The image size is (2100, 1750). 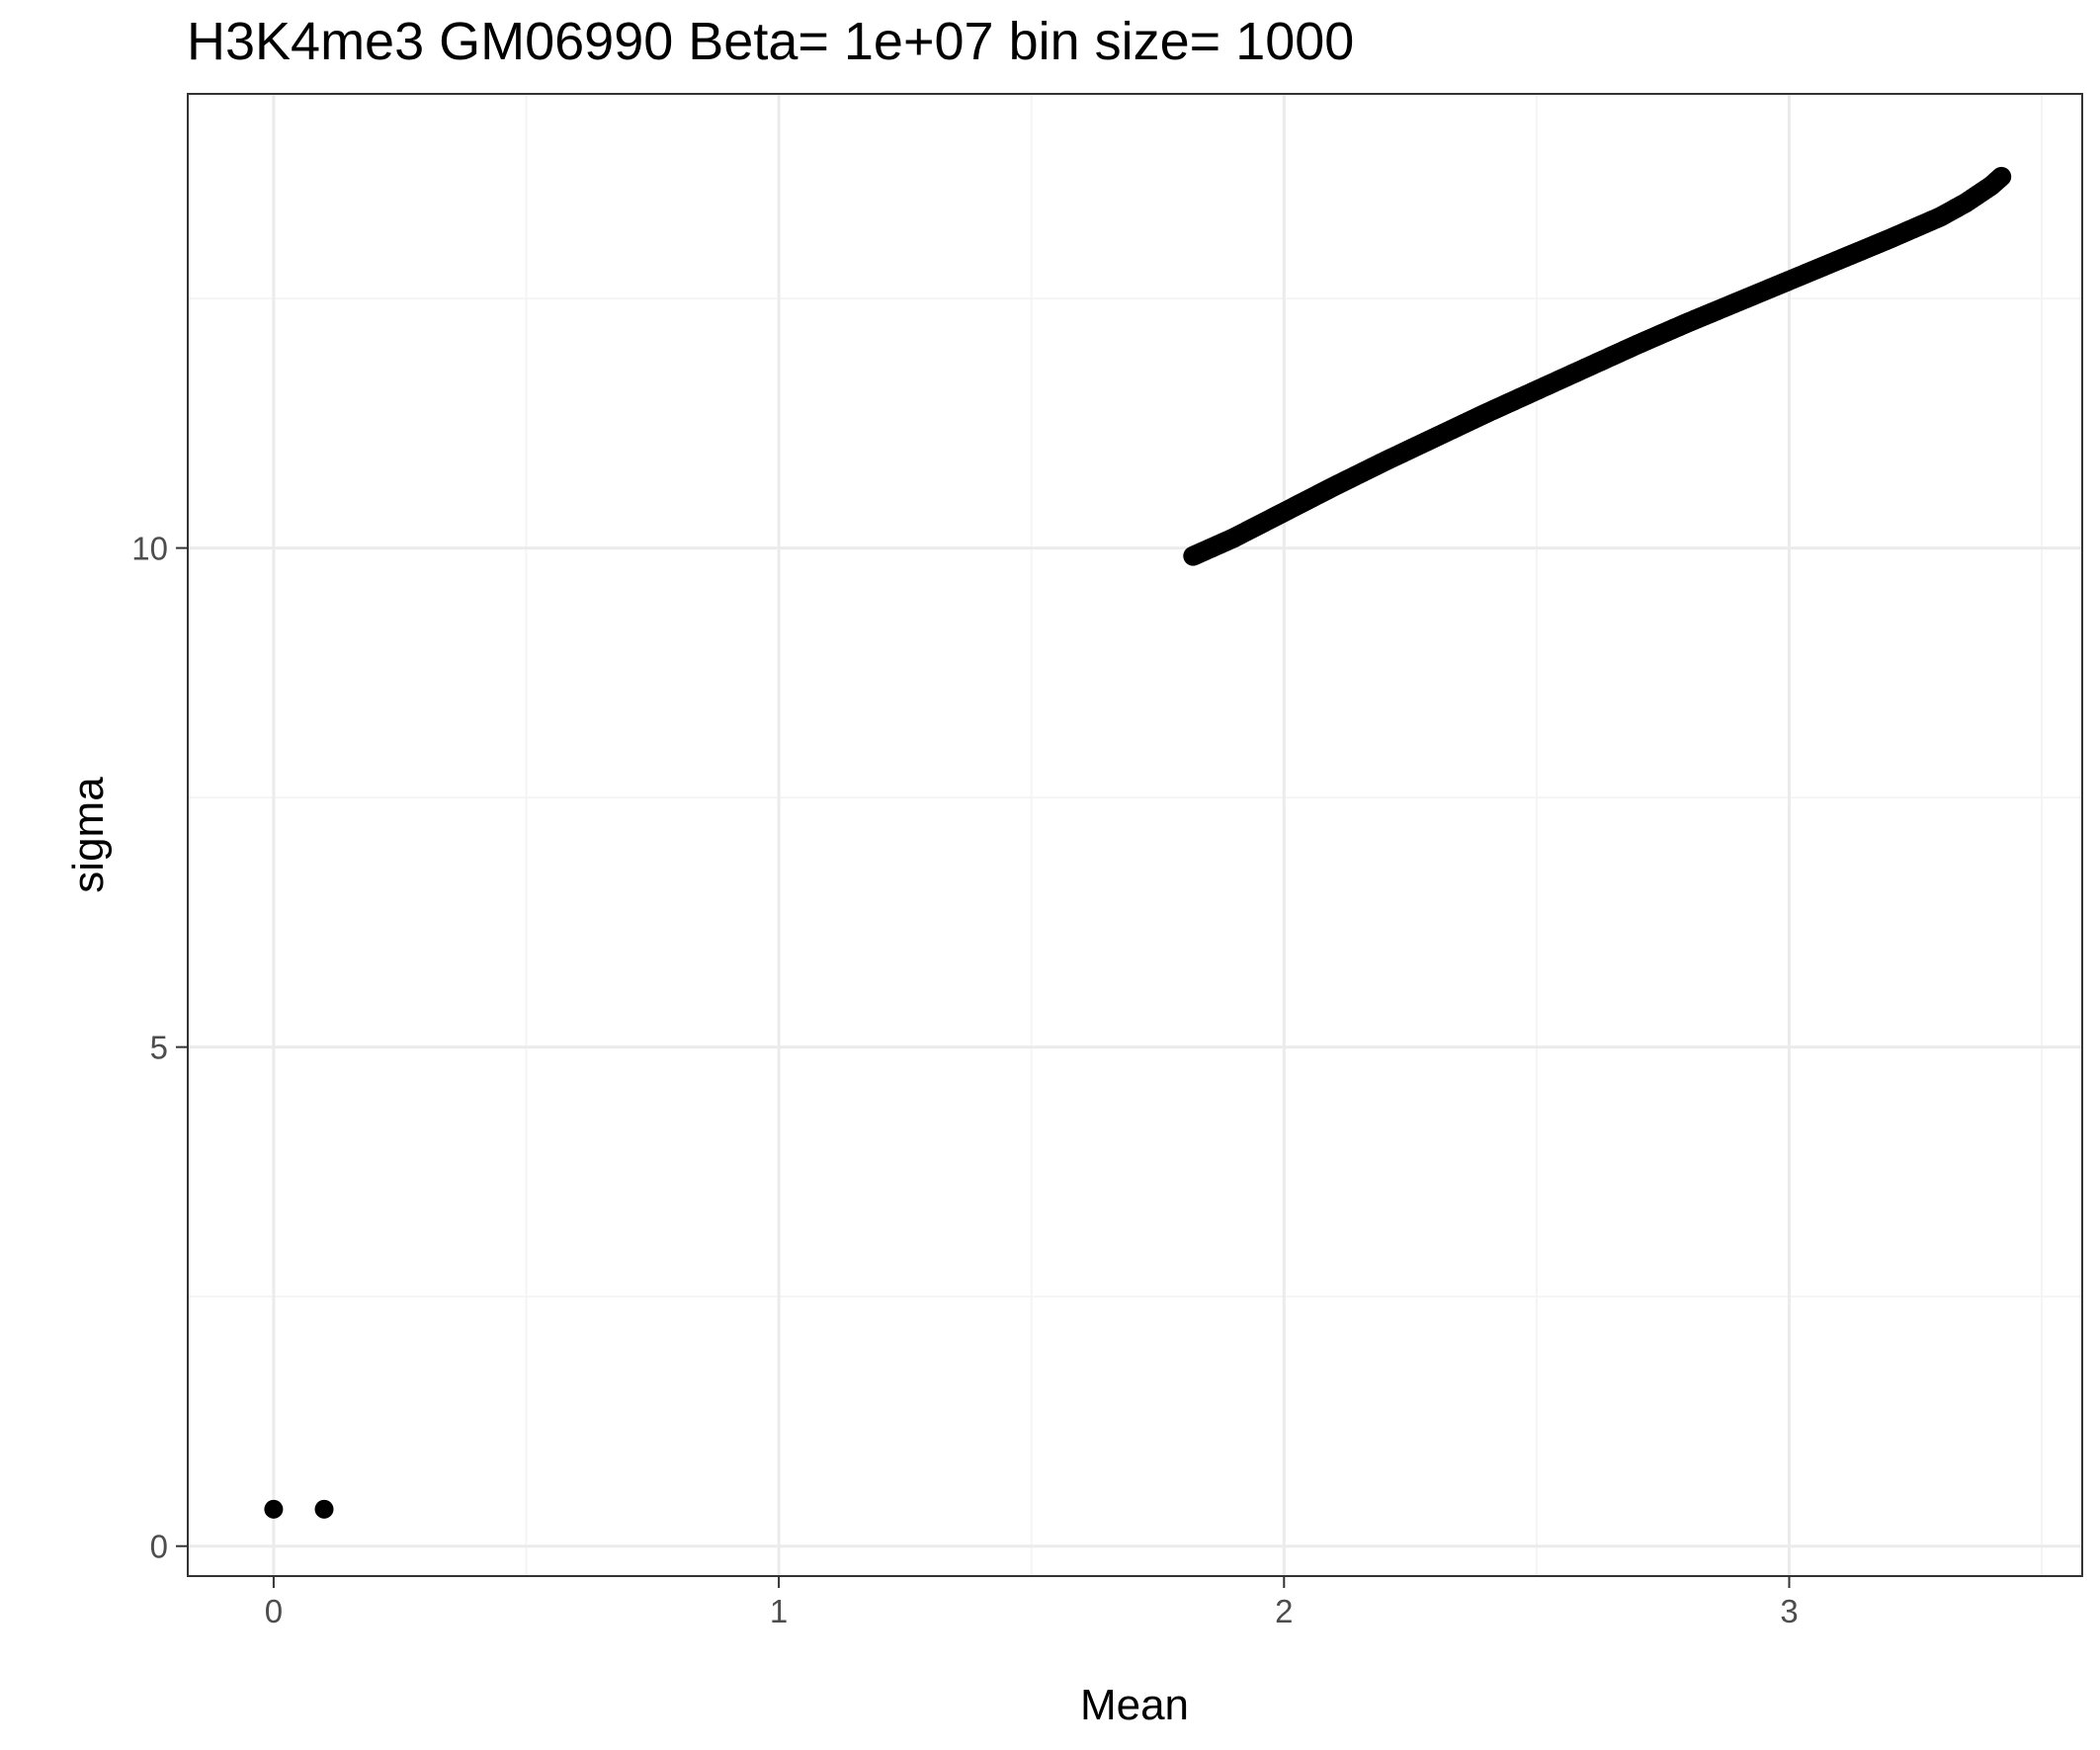 I want to click on y-axis-ticks: 0 5 10, so click(x=159, y=1048).